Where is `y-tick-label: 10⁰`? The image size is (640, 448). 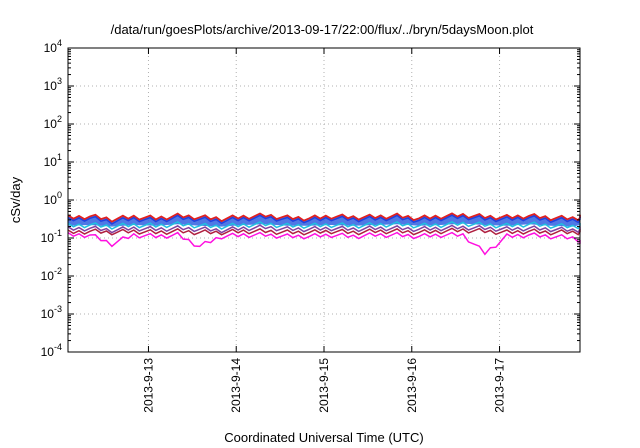 y-tick-label: 10⁰ is located at coordinates (53, 198).